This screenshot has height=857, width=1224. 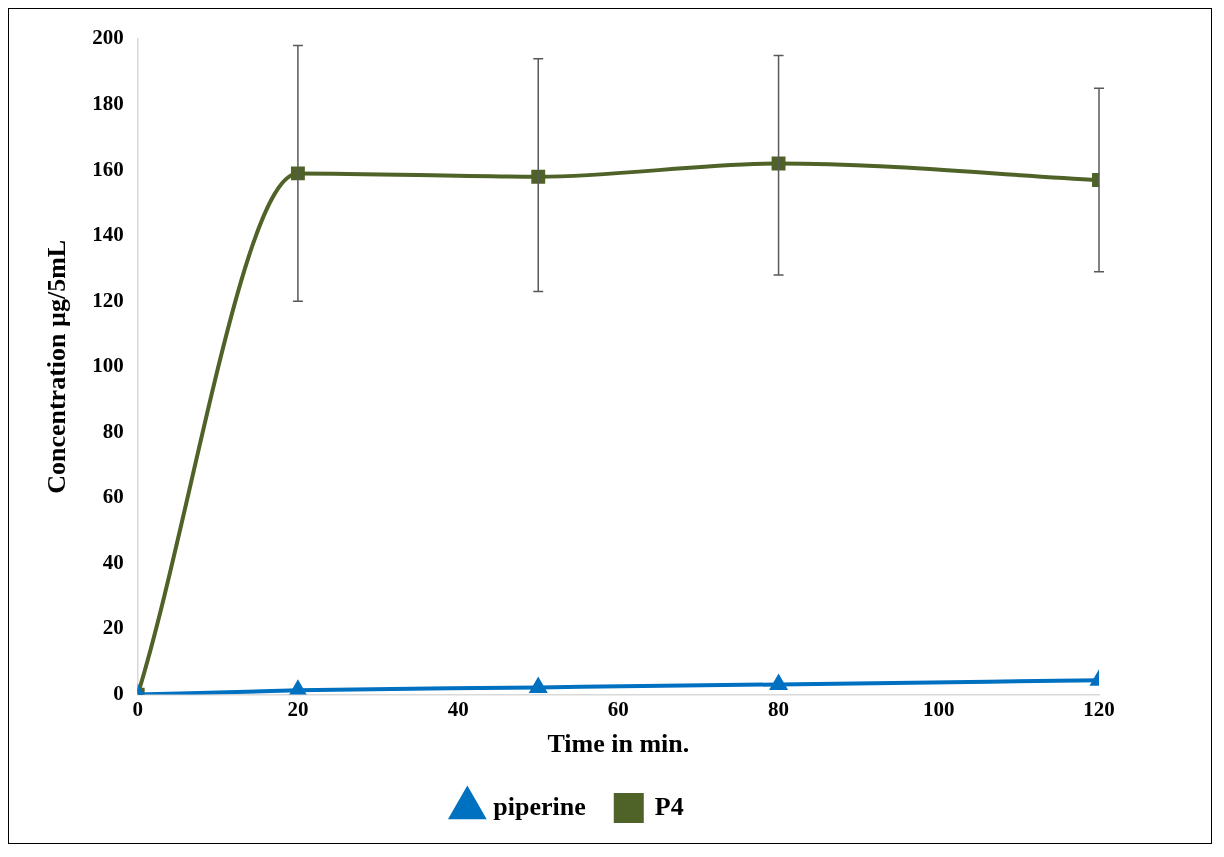 What do you see at coordinates (618, 744) in the screenshot?
I see `x-axis-title: Time in min.` at bounding box center [618, 744].